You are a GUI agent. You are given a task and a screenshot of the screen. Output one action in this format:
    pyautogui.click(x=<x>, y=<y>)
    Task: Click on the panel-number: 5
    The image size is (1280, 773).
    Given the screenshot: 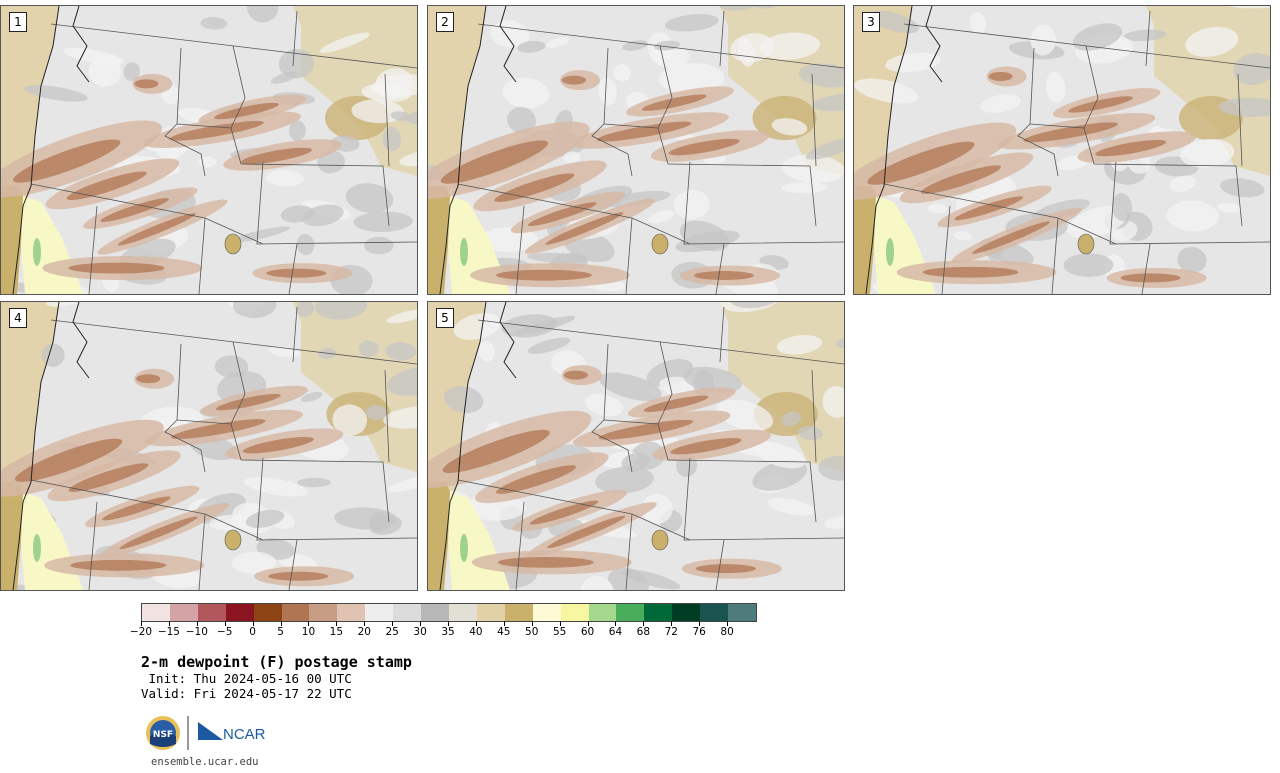 What is the action you would take?
    pyautogui.click(x=445, y=318)
    